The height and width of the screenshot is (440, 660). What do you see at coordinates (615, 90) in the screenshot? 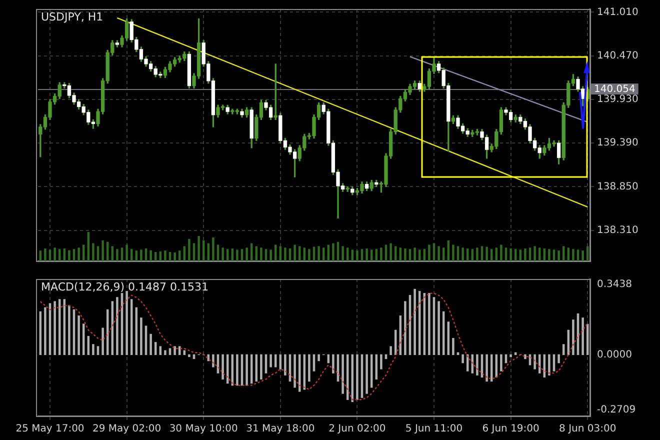
I see `ref-line-label: 140.054` at bounding box center [615, 90].